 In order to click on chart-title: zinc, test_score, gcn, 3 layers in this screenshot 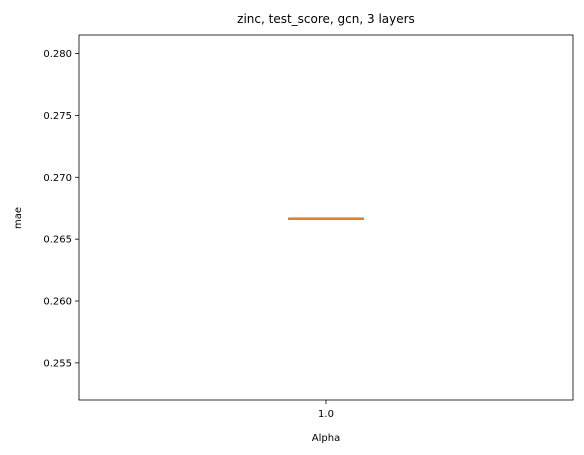, I will do `click(326, 19)`.